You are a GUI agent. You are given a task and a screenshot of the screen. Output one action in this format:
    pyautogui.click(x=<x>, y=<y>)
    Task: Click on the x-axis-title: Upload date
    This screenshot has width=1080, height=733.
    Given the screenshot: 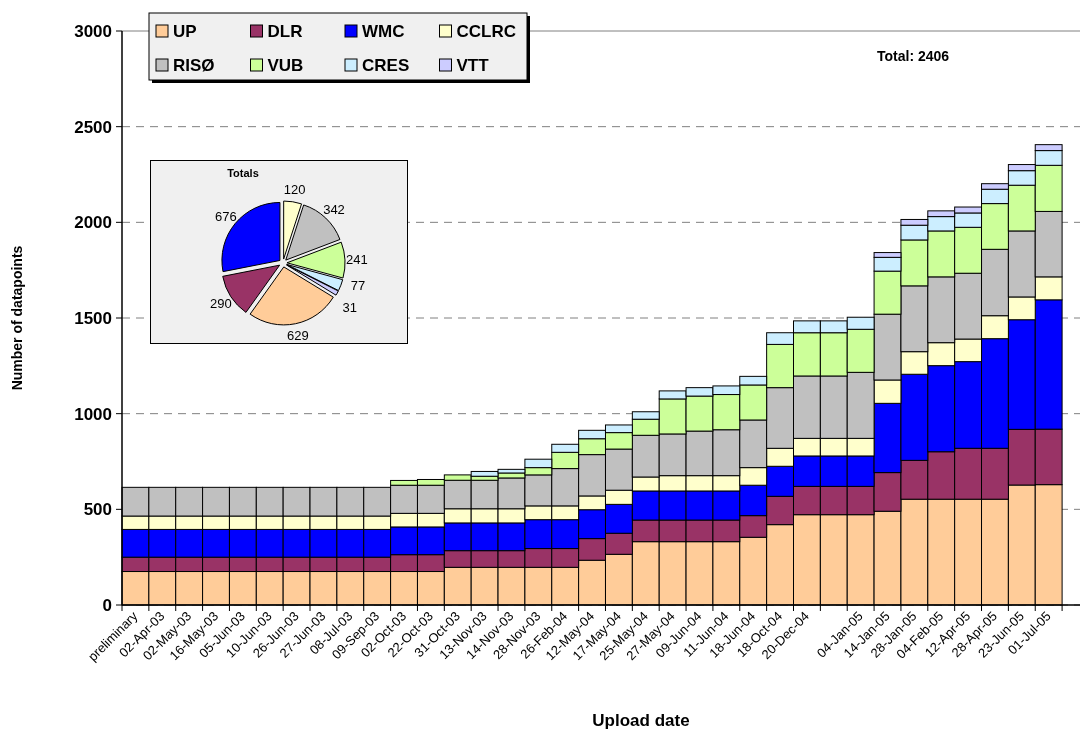 What is the action you would take?
    pyautogui.click(x=641, y=720)
    